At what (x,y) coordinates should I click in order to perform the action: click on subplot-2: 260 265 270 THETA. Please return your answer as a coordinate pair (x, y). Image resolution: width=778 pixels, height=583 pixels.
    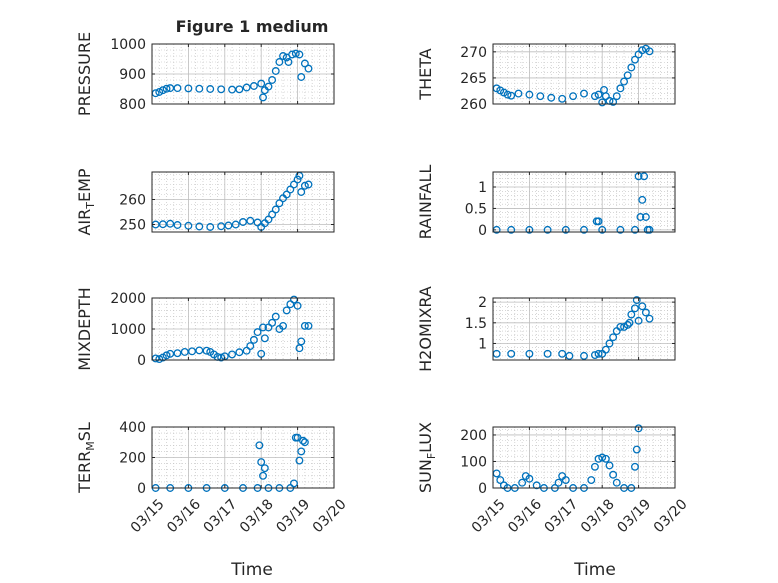
    Looking at the image, I should click on (546, 78).